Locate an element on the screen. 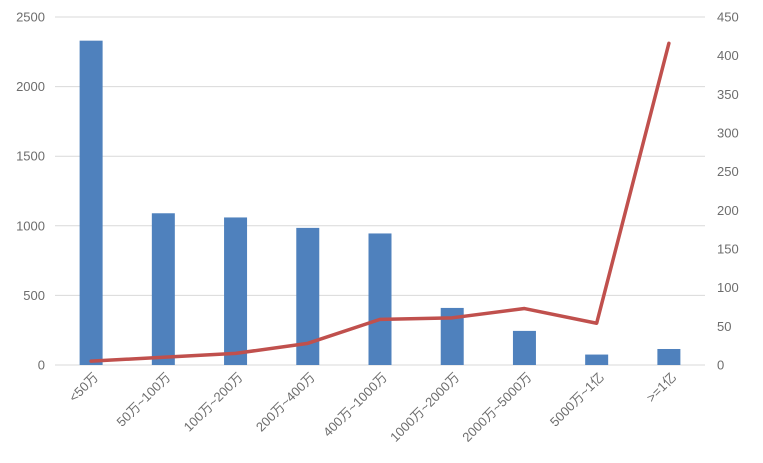  right-axis-tick-label: 0 is located at coordinates (720, 365).